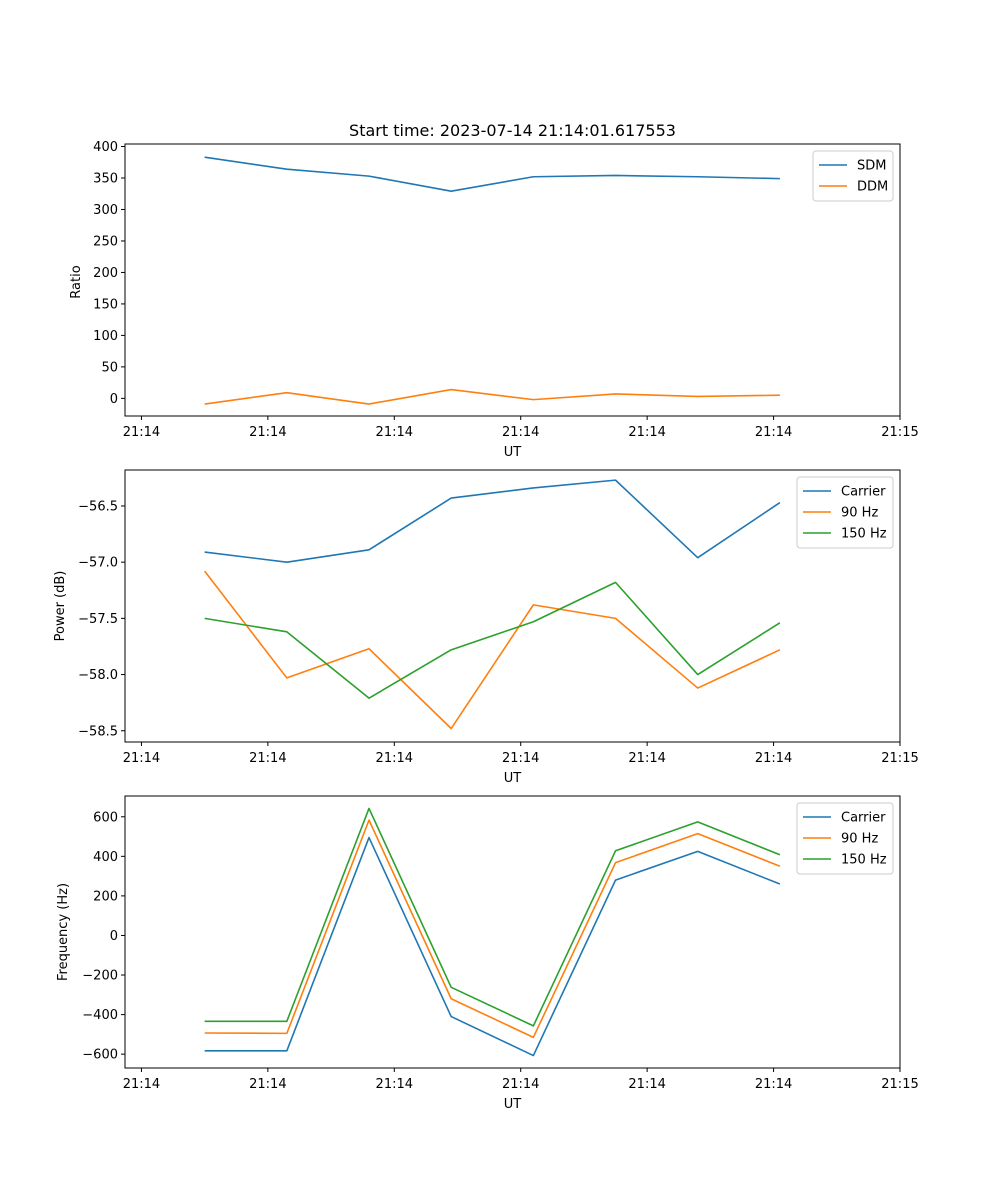 The width and height of the screenshot is (1000, 1200). I want to click on ratio-x-ticks: 21:14 21:14 21:14 21:14 21:14 21:14 21:15, so click(521, 428).